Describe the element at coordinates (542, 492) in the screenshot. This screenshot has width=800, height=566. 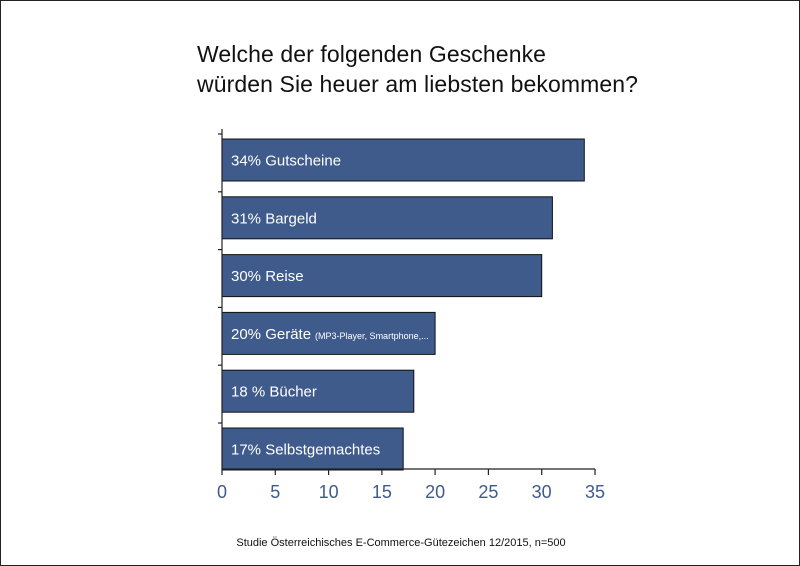
I see `x-tick-label-6: 30` at that location.